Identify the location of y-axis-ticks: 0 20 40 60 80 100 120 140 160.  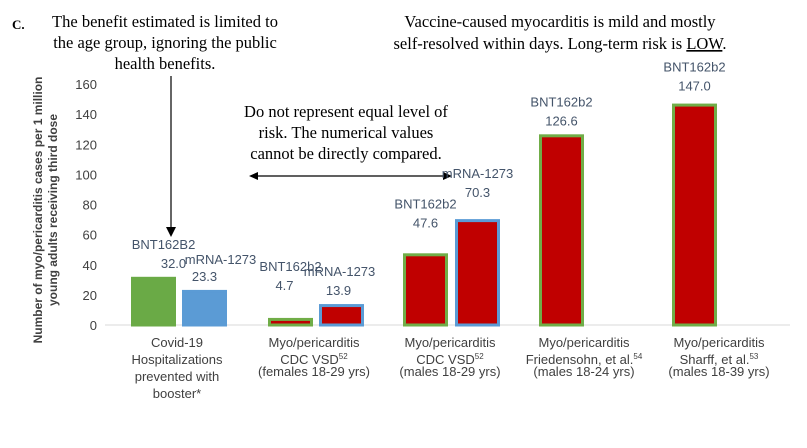
(86, 205).